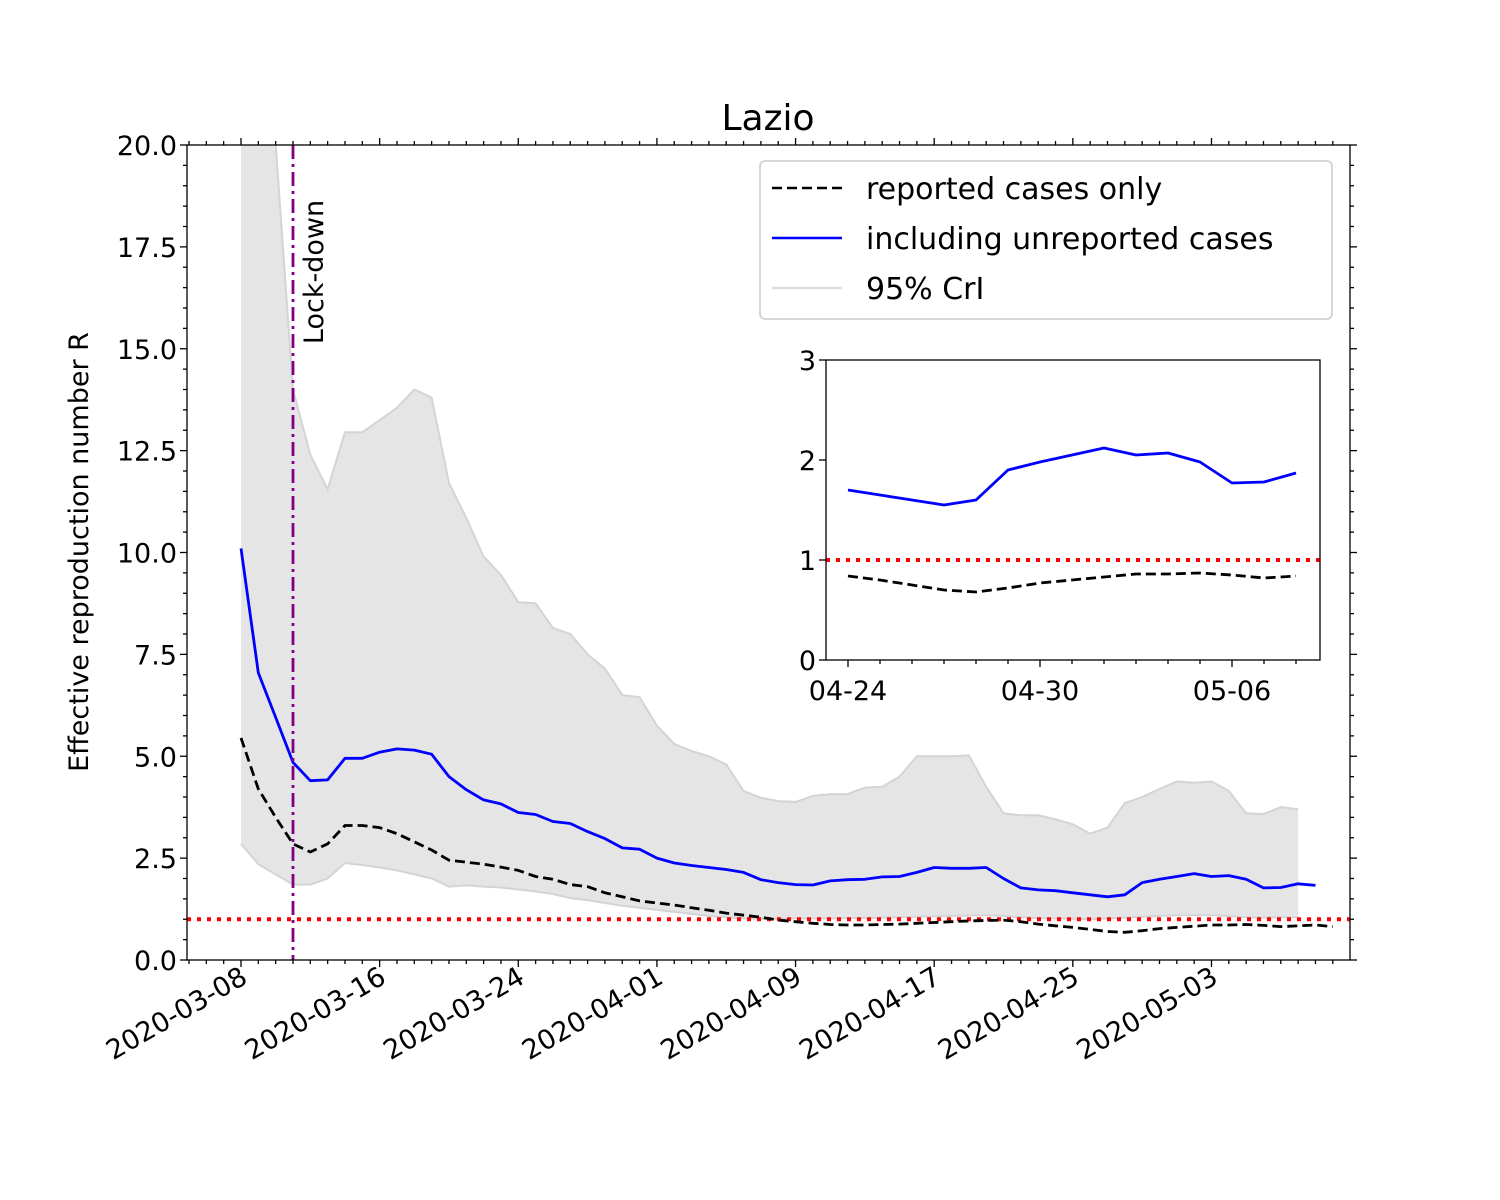  Describe the element at coordinates (147, 248) in the screenshot. I see `y-tick-label: 17.5` at that location.